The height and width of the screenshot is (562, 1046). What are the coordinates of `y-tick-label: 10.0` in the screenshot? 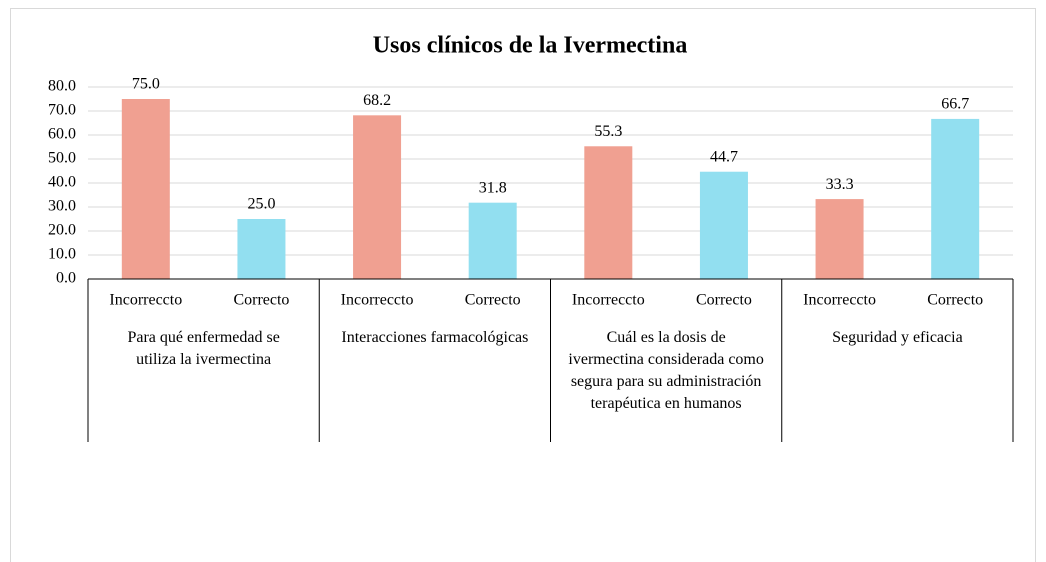 It's located at (62, 254).